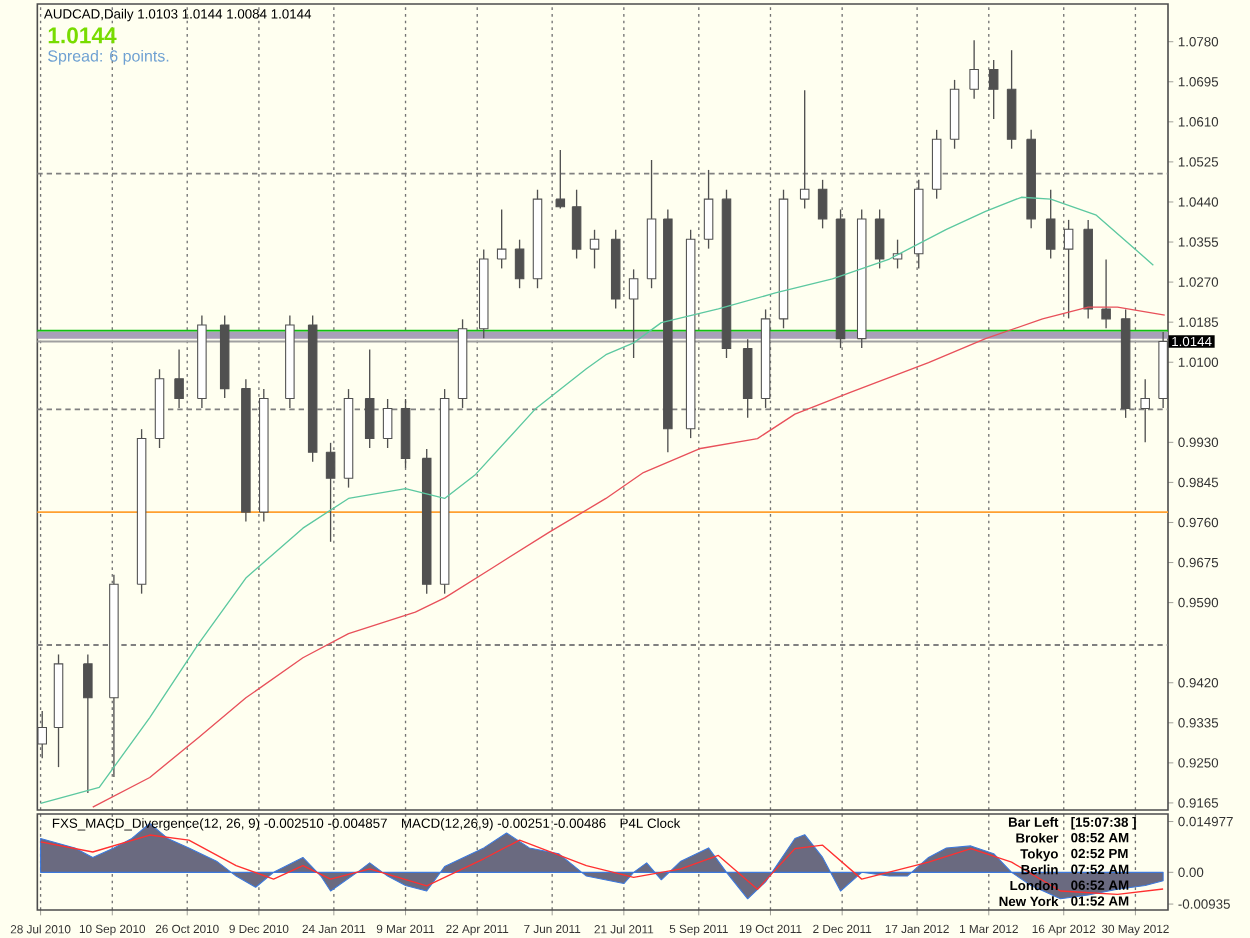 This screenshot has width=1250, height=938. What do you see at coordinates (82, 35) in the screenshot?
I see `annotation: 1.0144` at bounding box center [82, 35].